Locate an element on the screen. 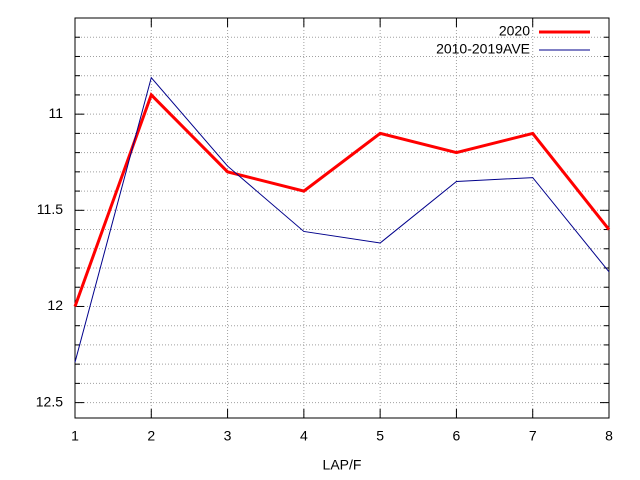 This screenshot has height=480, width=640. x-tick-label: 7 is located at coordinates (533, 436).